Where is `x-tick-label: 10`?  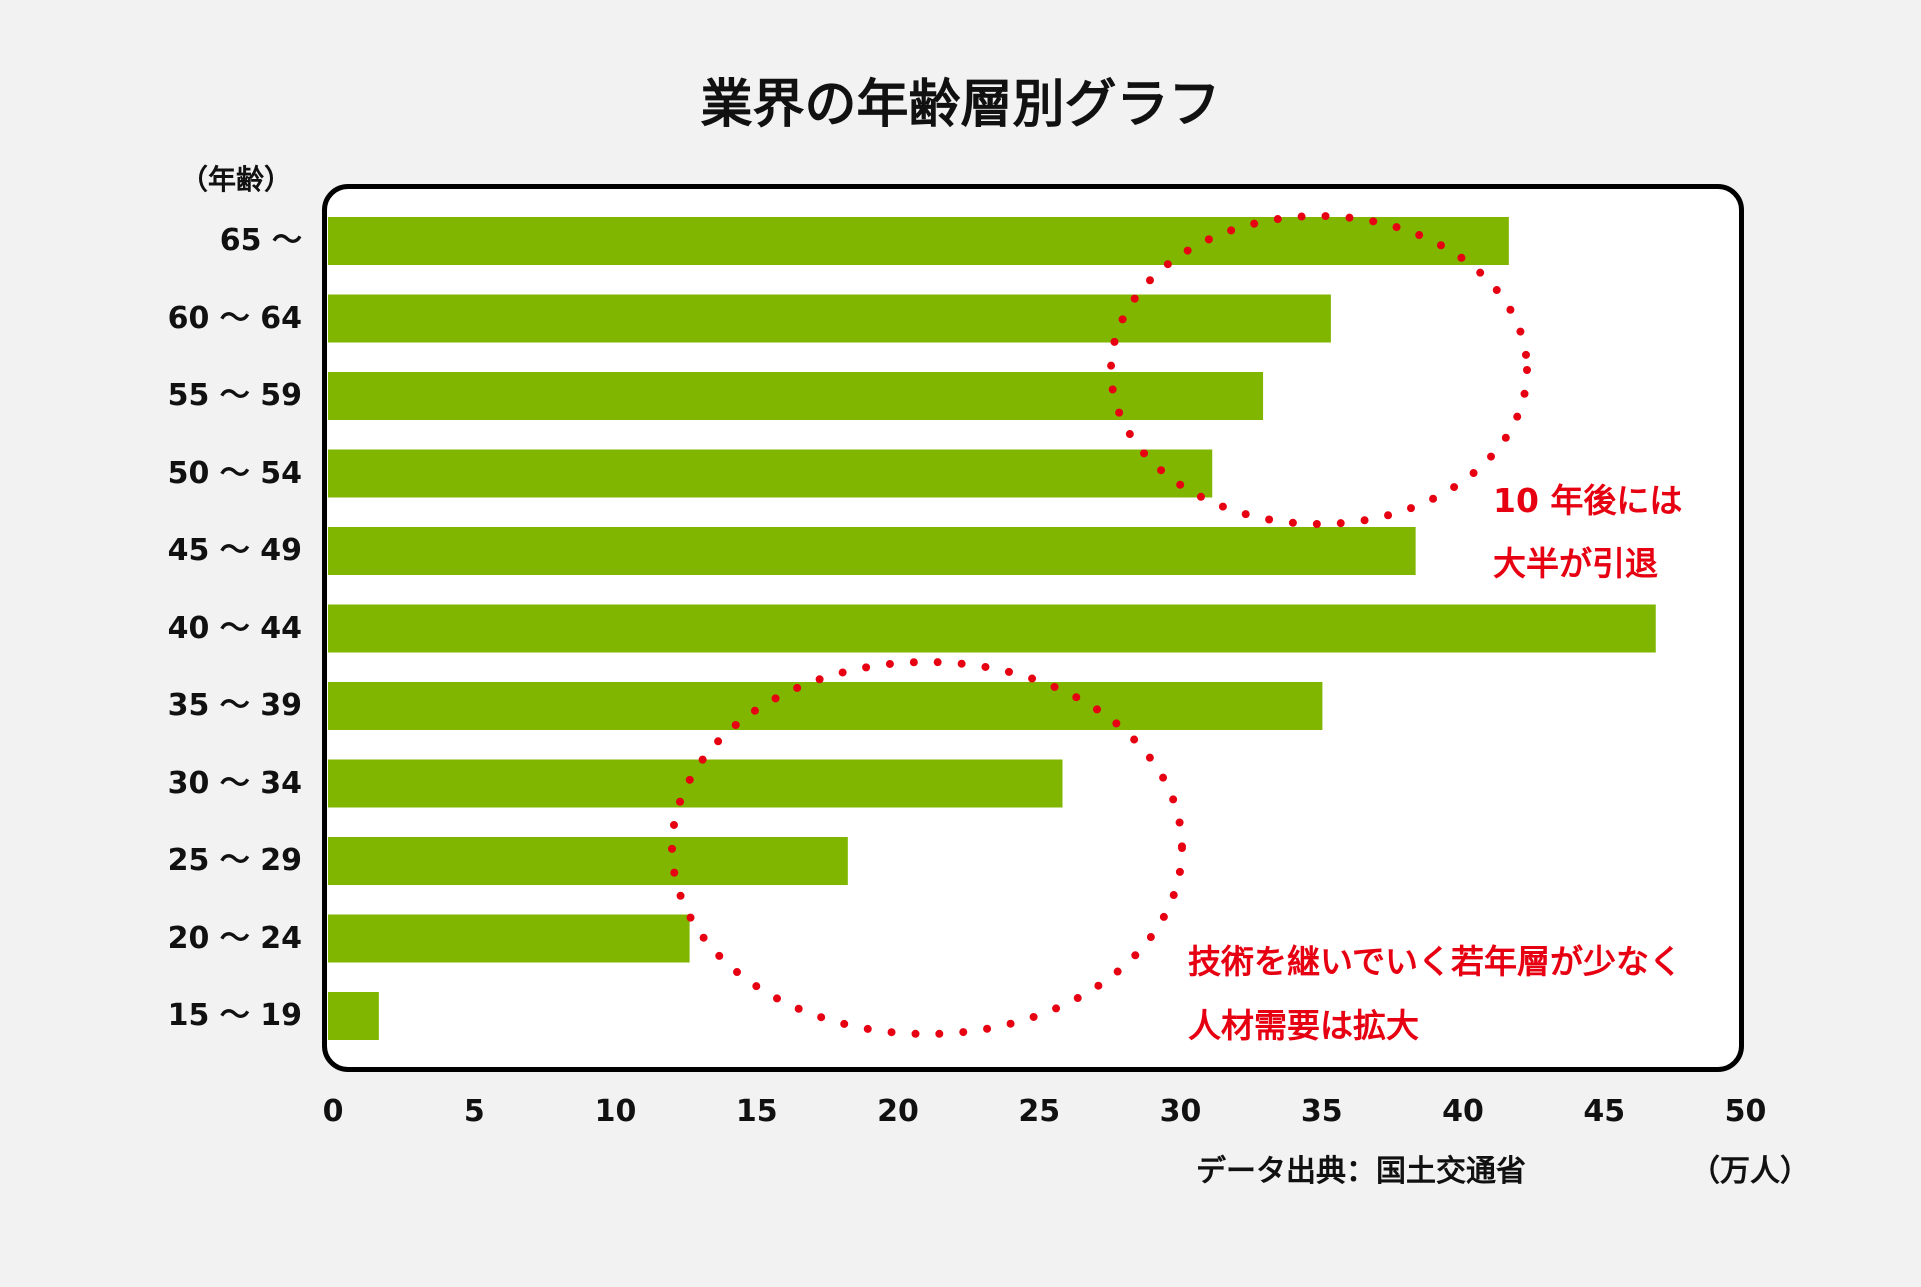
x-tick-label: 10 is located at coordinates (615, 1111).